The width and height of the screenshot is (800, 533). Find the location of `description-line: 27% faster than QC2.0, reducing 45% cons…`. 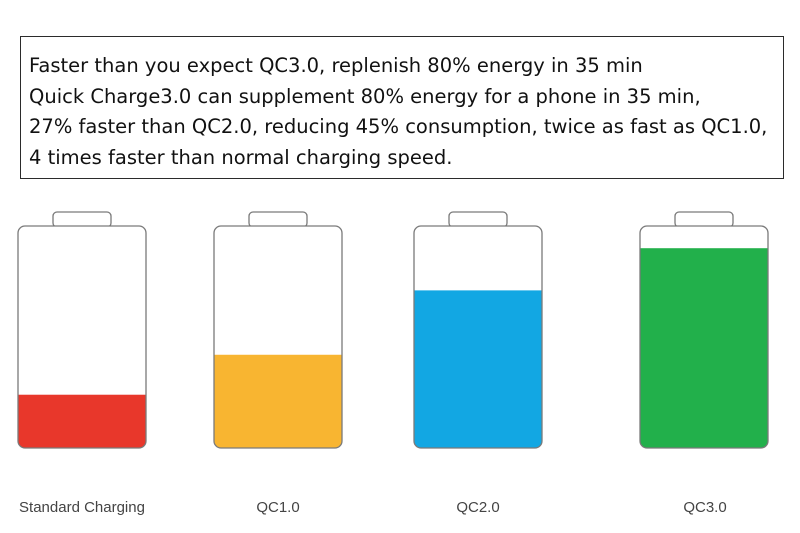

description-line: 27% faster than QC2.0, reducing 45% cons… is located at coordinates (398, 126).